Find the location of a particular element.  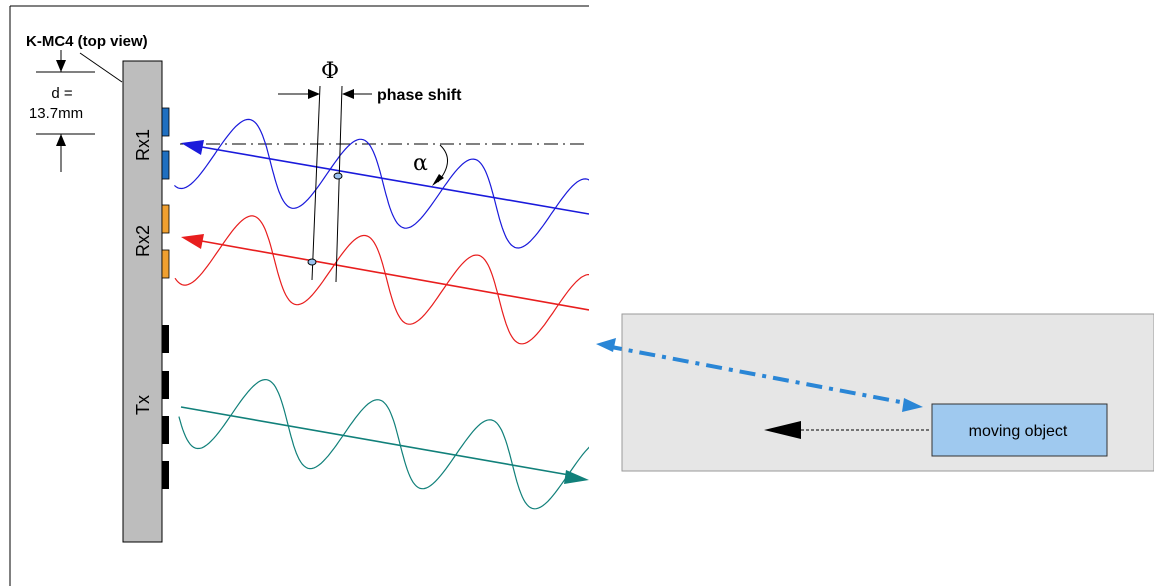

tx-direction-line is located at coordinates (378, 441).